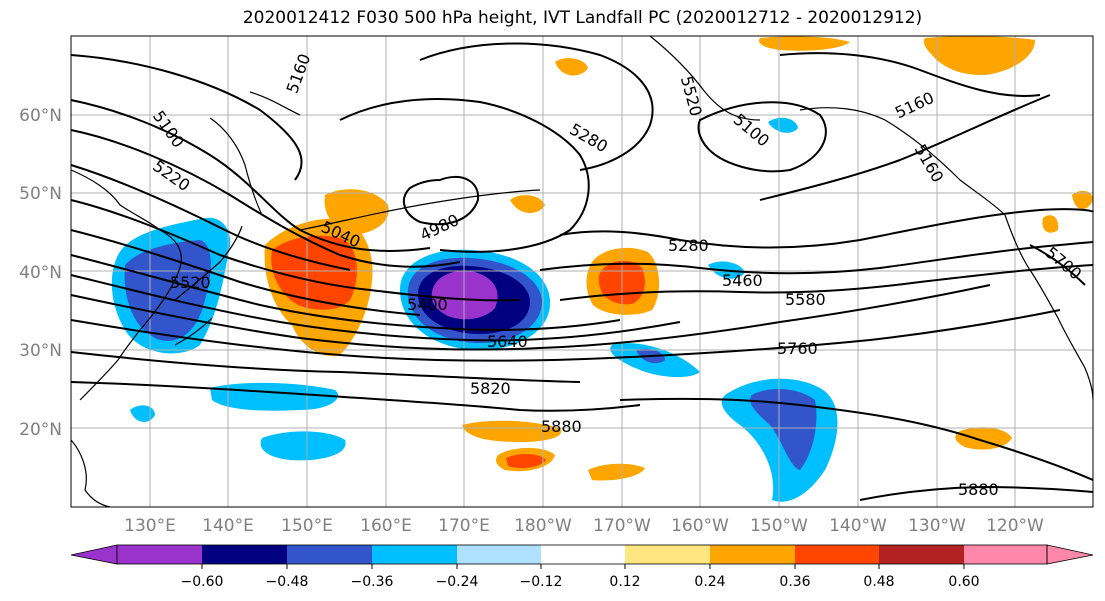 Image resolution: width=1105 pixels, height=601 pixels. What do you see at coordinates (622, 526) in the screenshot?
I see `longitude-label: 170°W` at bounding box center [622, 526].